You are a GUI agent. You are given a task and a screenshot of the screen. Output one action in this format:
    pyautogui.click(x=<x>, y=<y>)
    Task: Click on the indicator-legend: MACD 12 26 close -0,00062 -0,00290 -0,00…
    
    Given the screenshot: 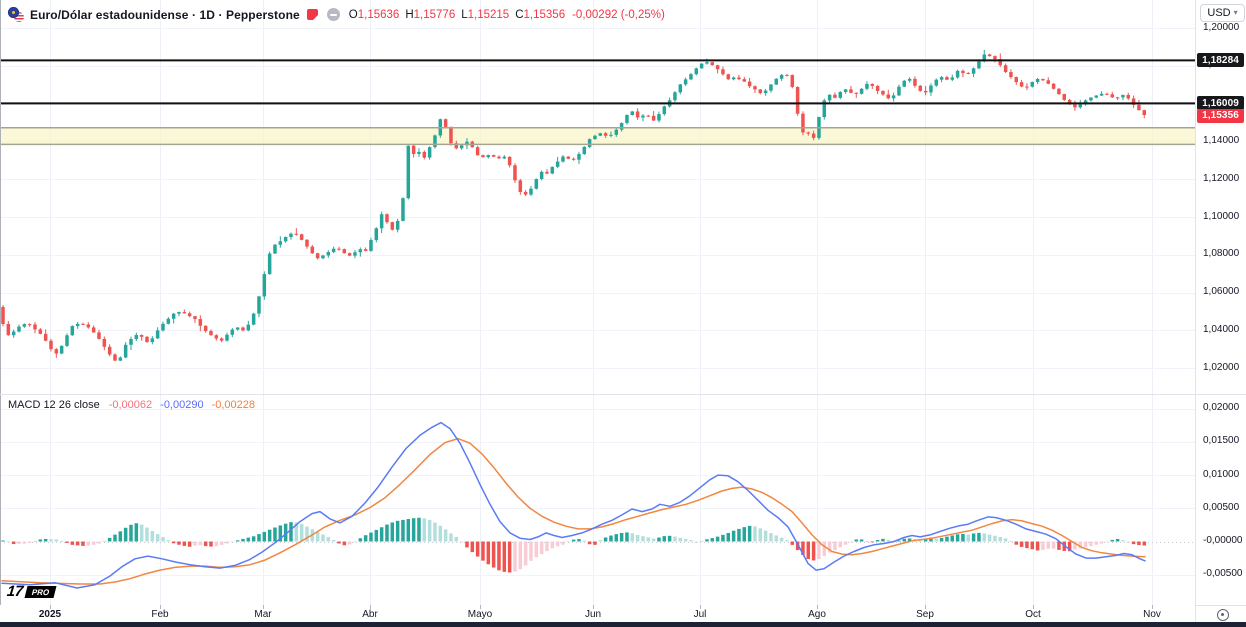 What is the action you would take?
    pyautogui.click(x=135, y=405)
    